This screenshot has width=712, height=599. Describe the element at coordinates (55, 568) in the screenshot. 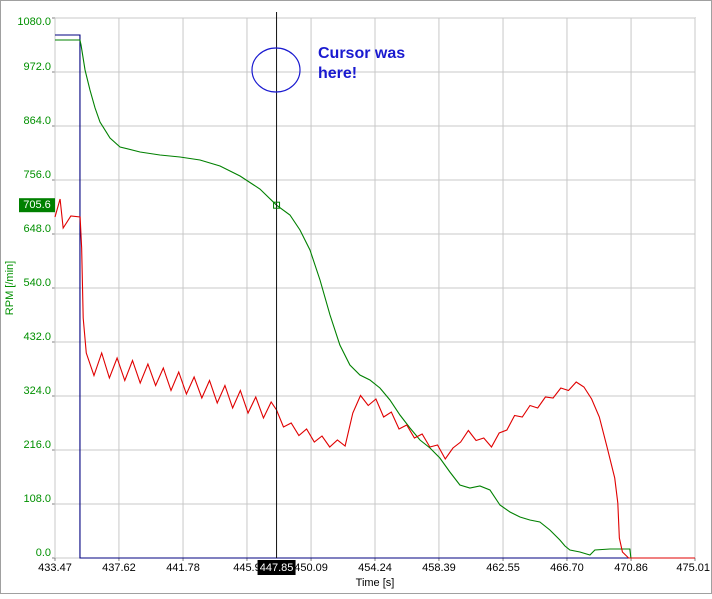

I see `x-tick-label: 433.47` at that location.